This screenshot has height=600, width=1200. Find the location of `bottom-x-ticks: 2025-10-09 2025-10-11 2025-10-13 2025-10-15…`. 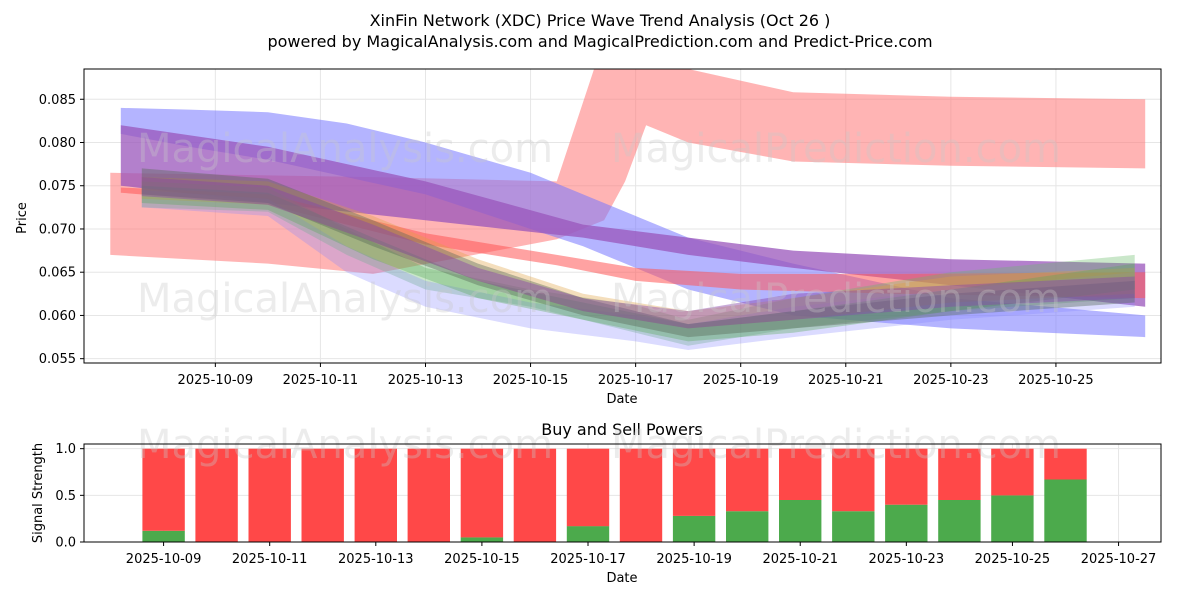

bottom-x-ticks: 2025-10-09 2025-10-11 2025-10-13 2025-10-15… is located at coordinates (641, 554).